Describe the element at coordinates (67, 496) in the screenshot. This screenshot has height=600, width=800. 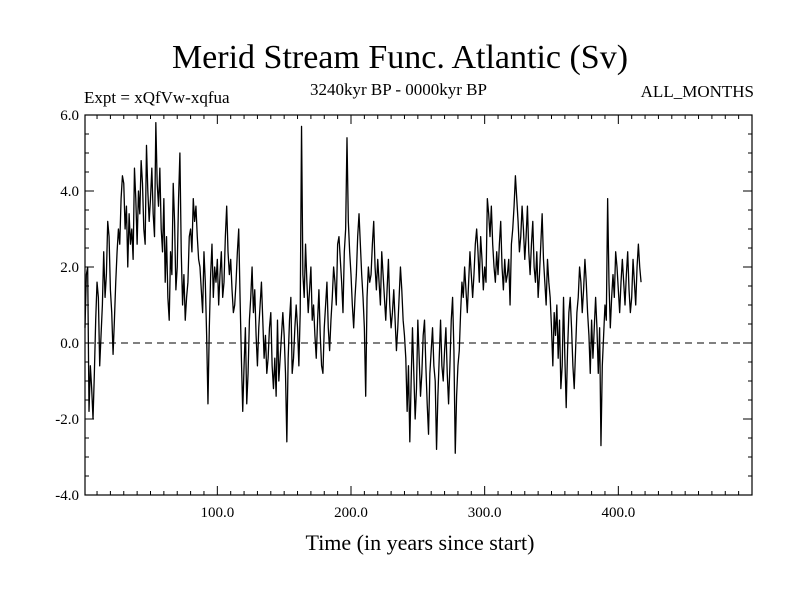
I see `y-tick-label: -4.0` at that location.